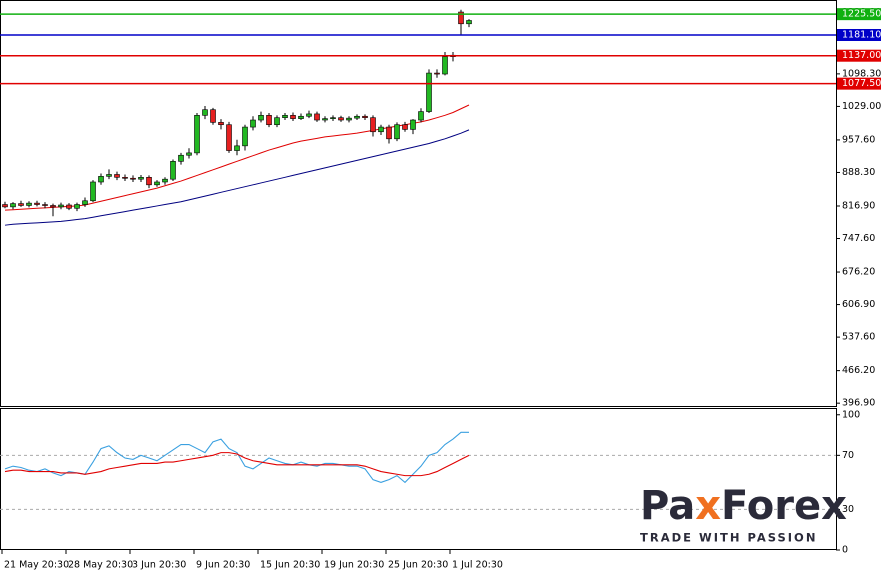  Describe the element at coordinates (861, 55) in the screenshot. I see `level-label: 1137.00` at that location.